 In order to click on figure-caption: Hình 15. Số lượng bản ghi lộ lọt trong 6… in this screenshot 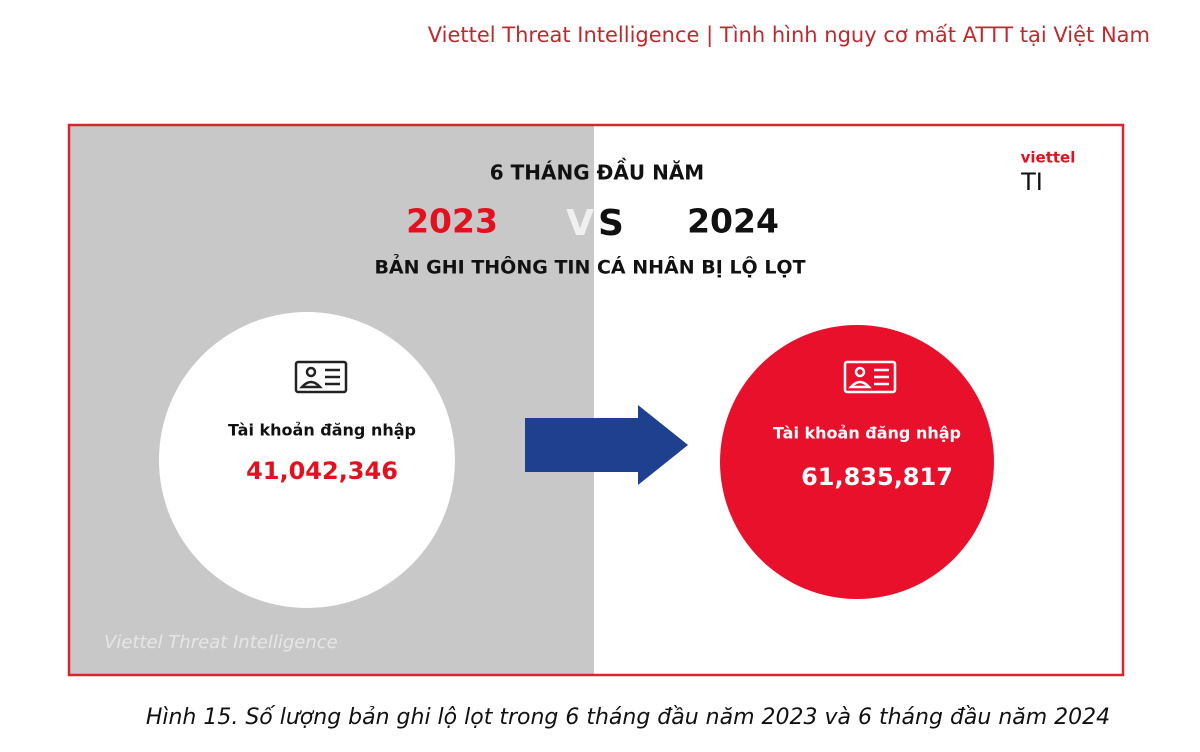, I will do `click(628, 717)`.